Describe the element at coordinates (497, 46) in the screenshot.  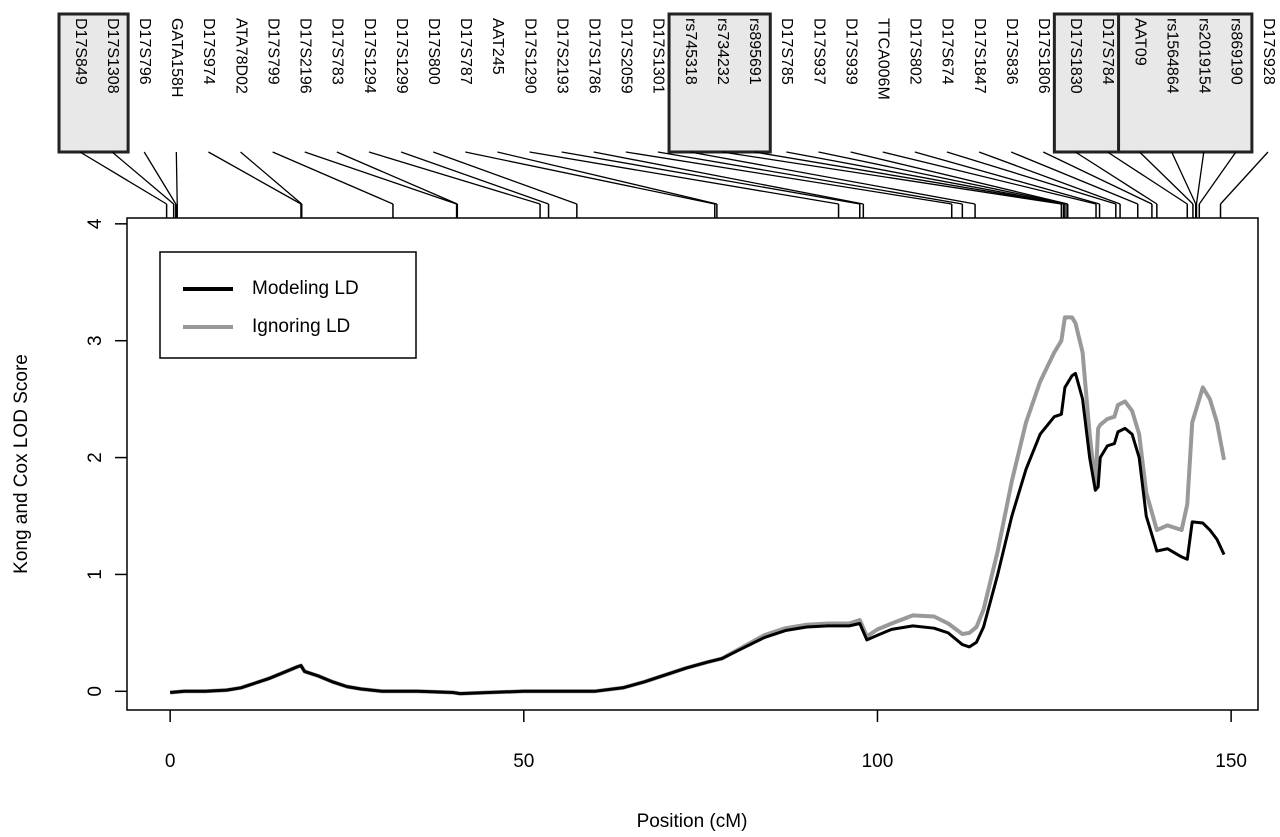
I see `marker-label: AAT245` at that location.